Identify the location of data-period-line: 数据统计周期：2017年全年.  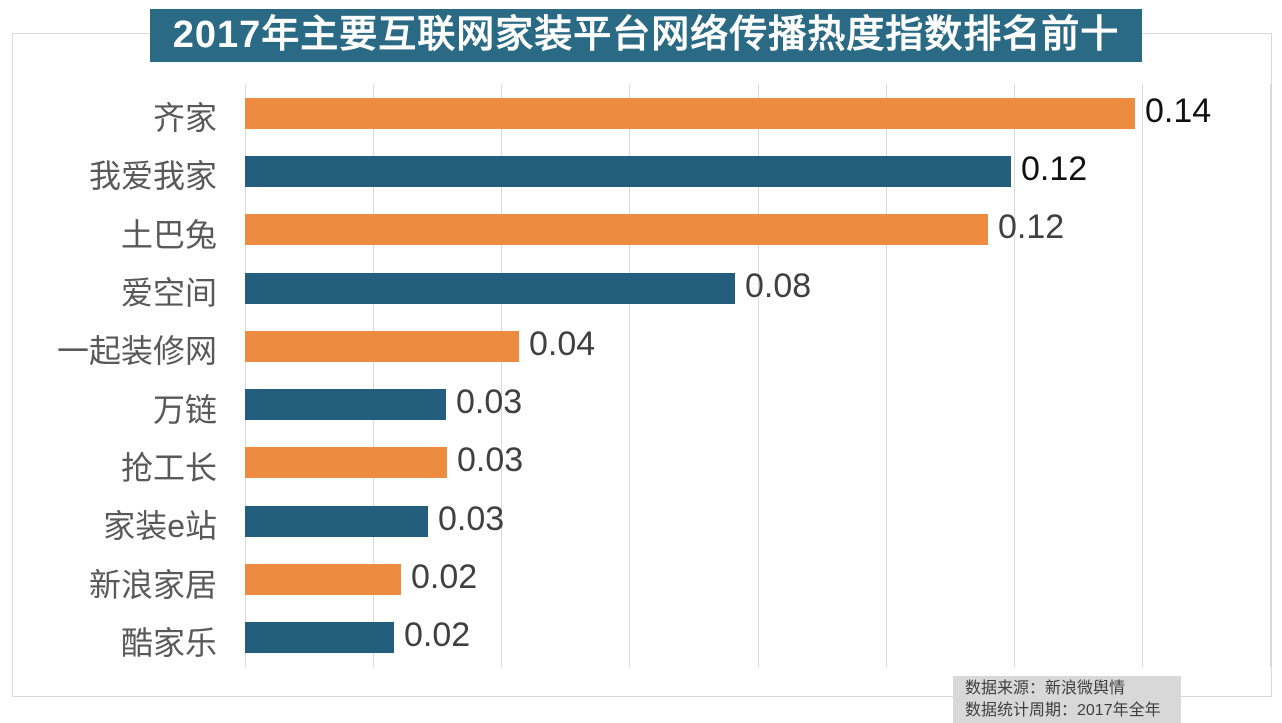
(1063, 710).